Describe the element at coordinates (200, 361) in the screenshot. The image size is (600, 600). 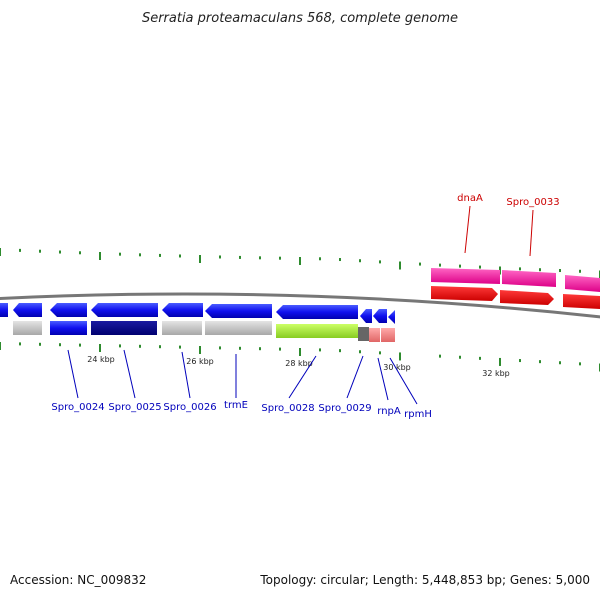
I see `scale-label-26kbp: 26 kbp` at that location.